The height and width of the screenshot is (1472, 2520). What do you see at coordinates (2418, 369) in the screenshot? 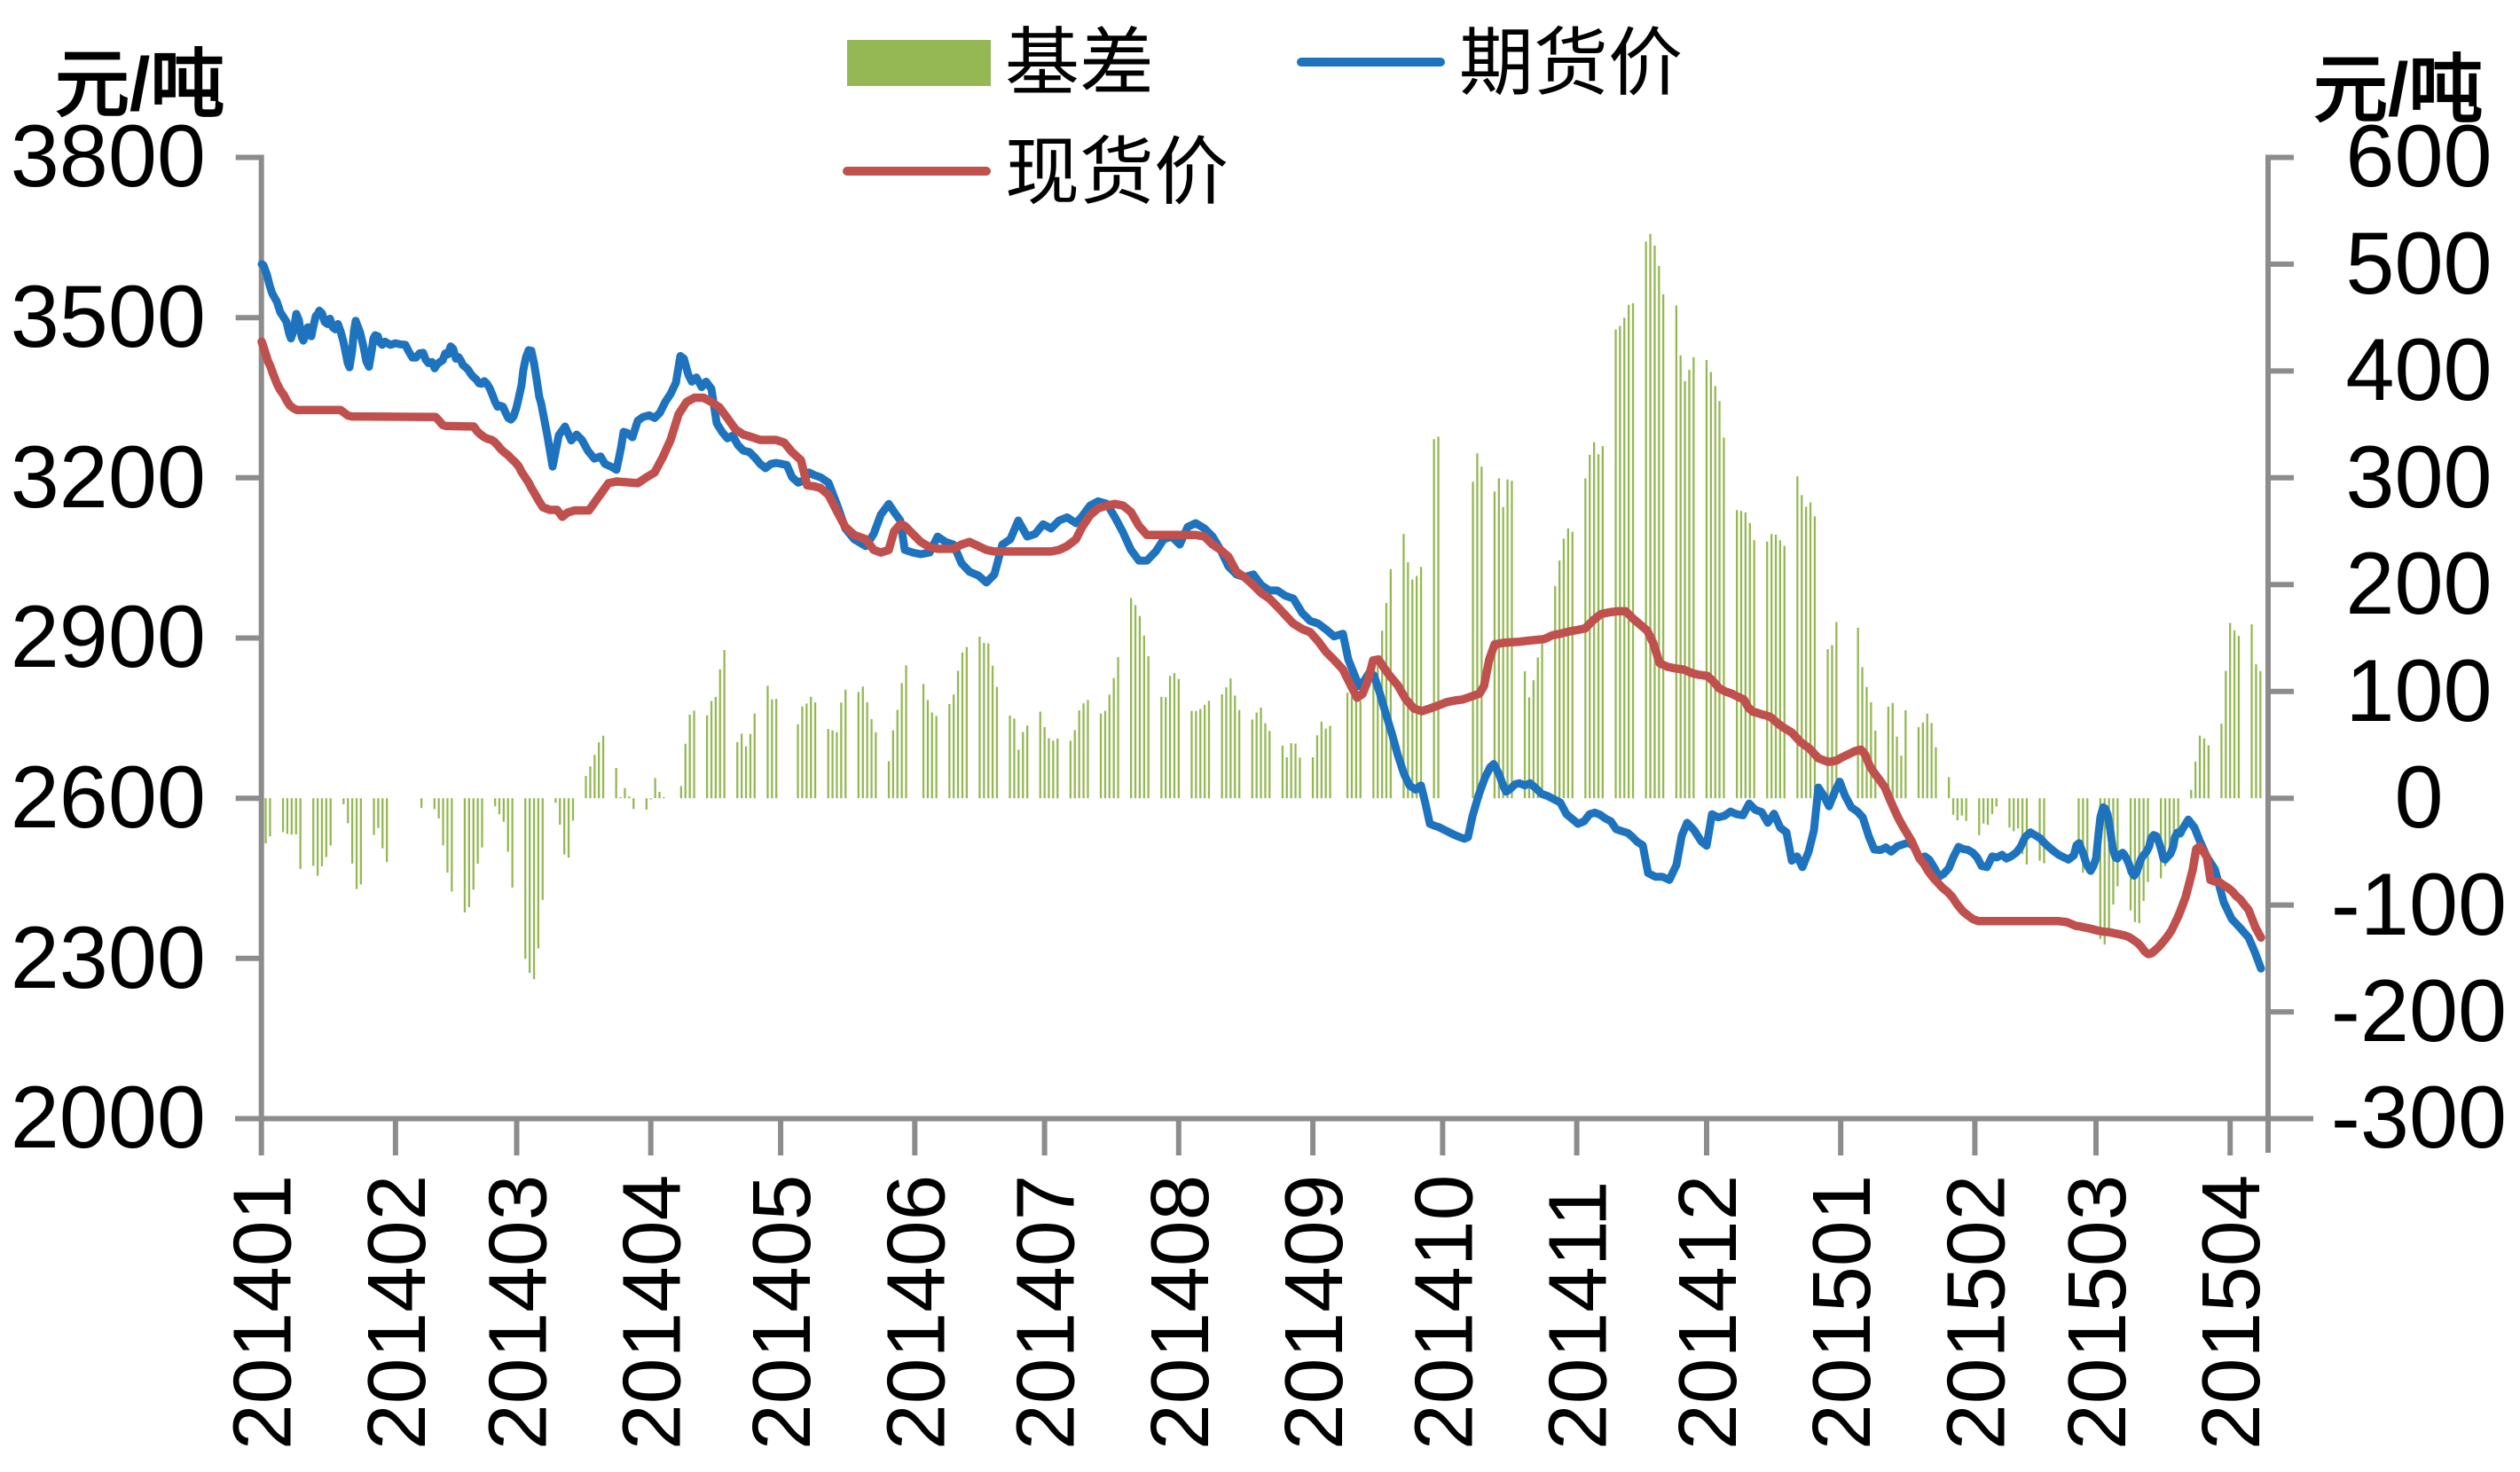
I see `svg-text: 400` at bounding box center [2418, 369].